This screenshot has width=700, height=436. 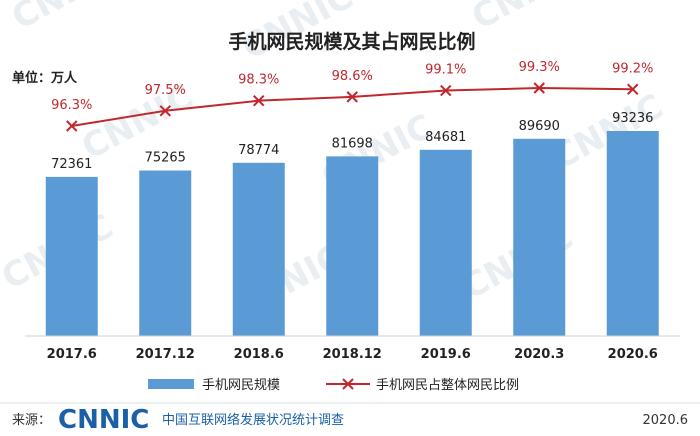 What do you see at coordinates (258, 150) in the screenshot?
I see `bar-value-label: 78774` at bounding box center [258, 150].